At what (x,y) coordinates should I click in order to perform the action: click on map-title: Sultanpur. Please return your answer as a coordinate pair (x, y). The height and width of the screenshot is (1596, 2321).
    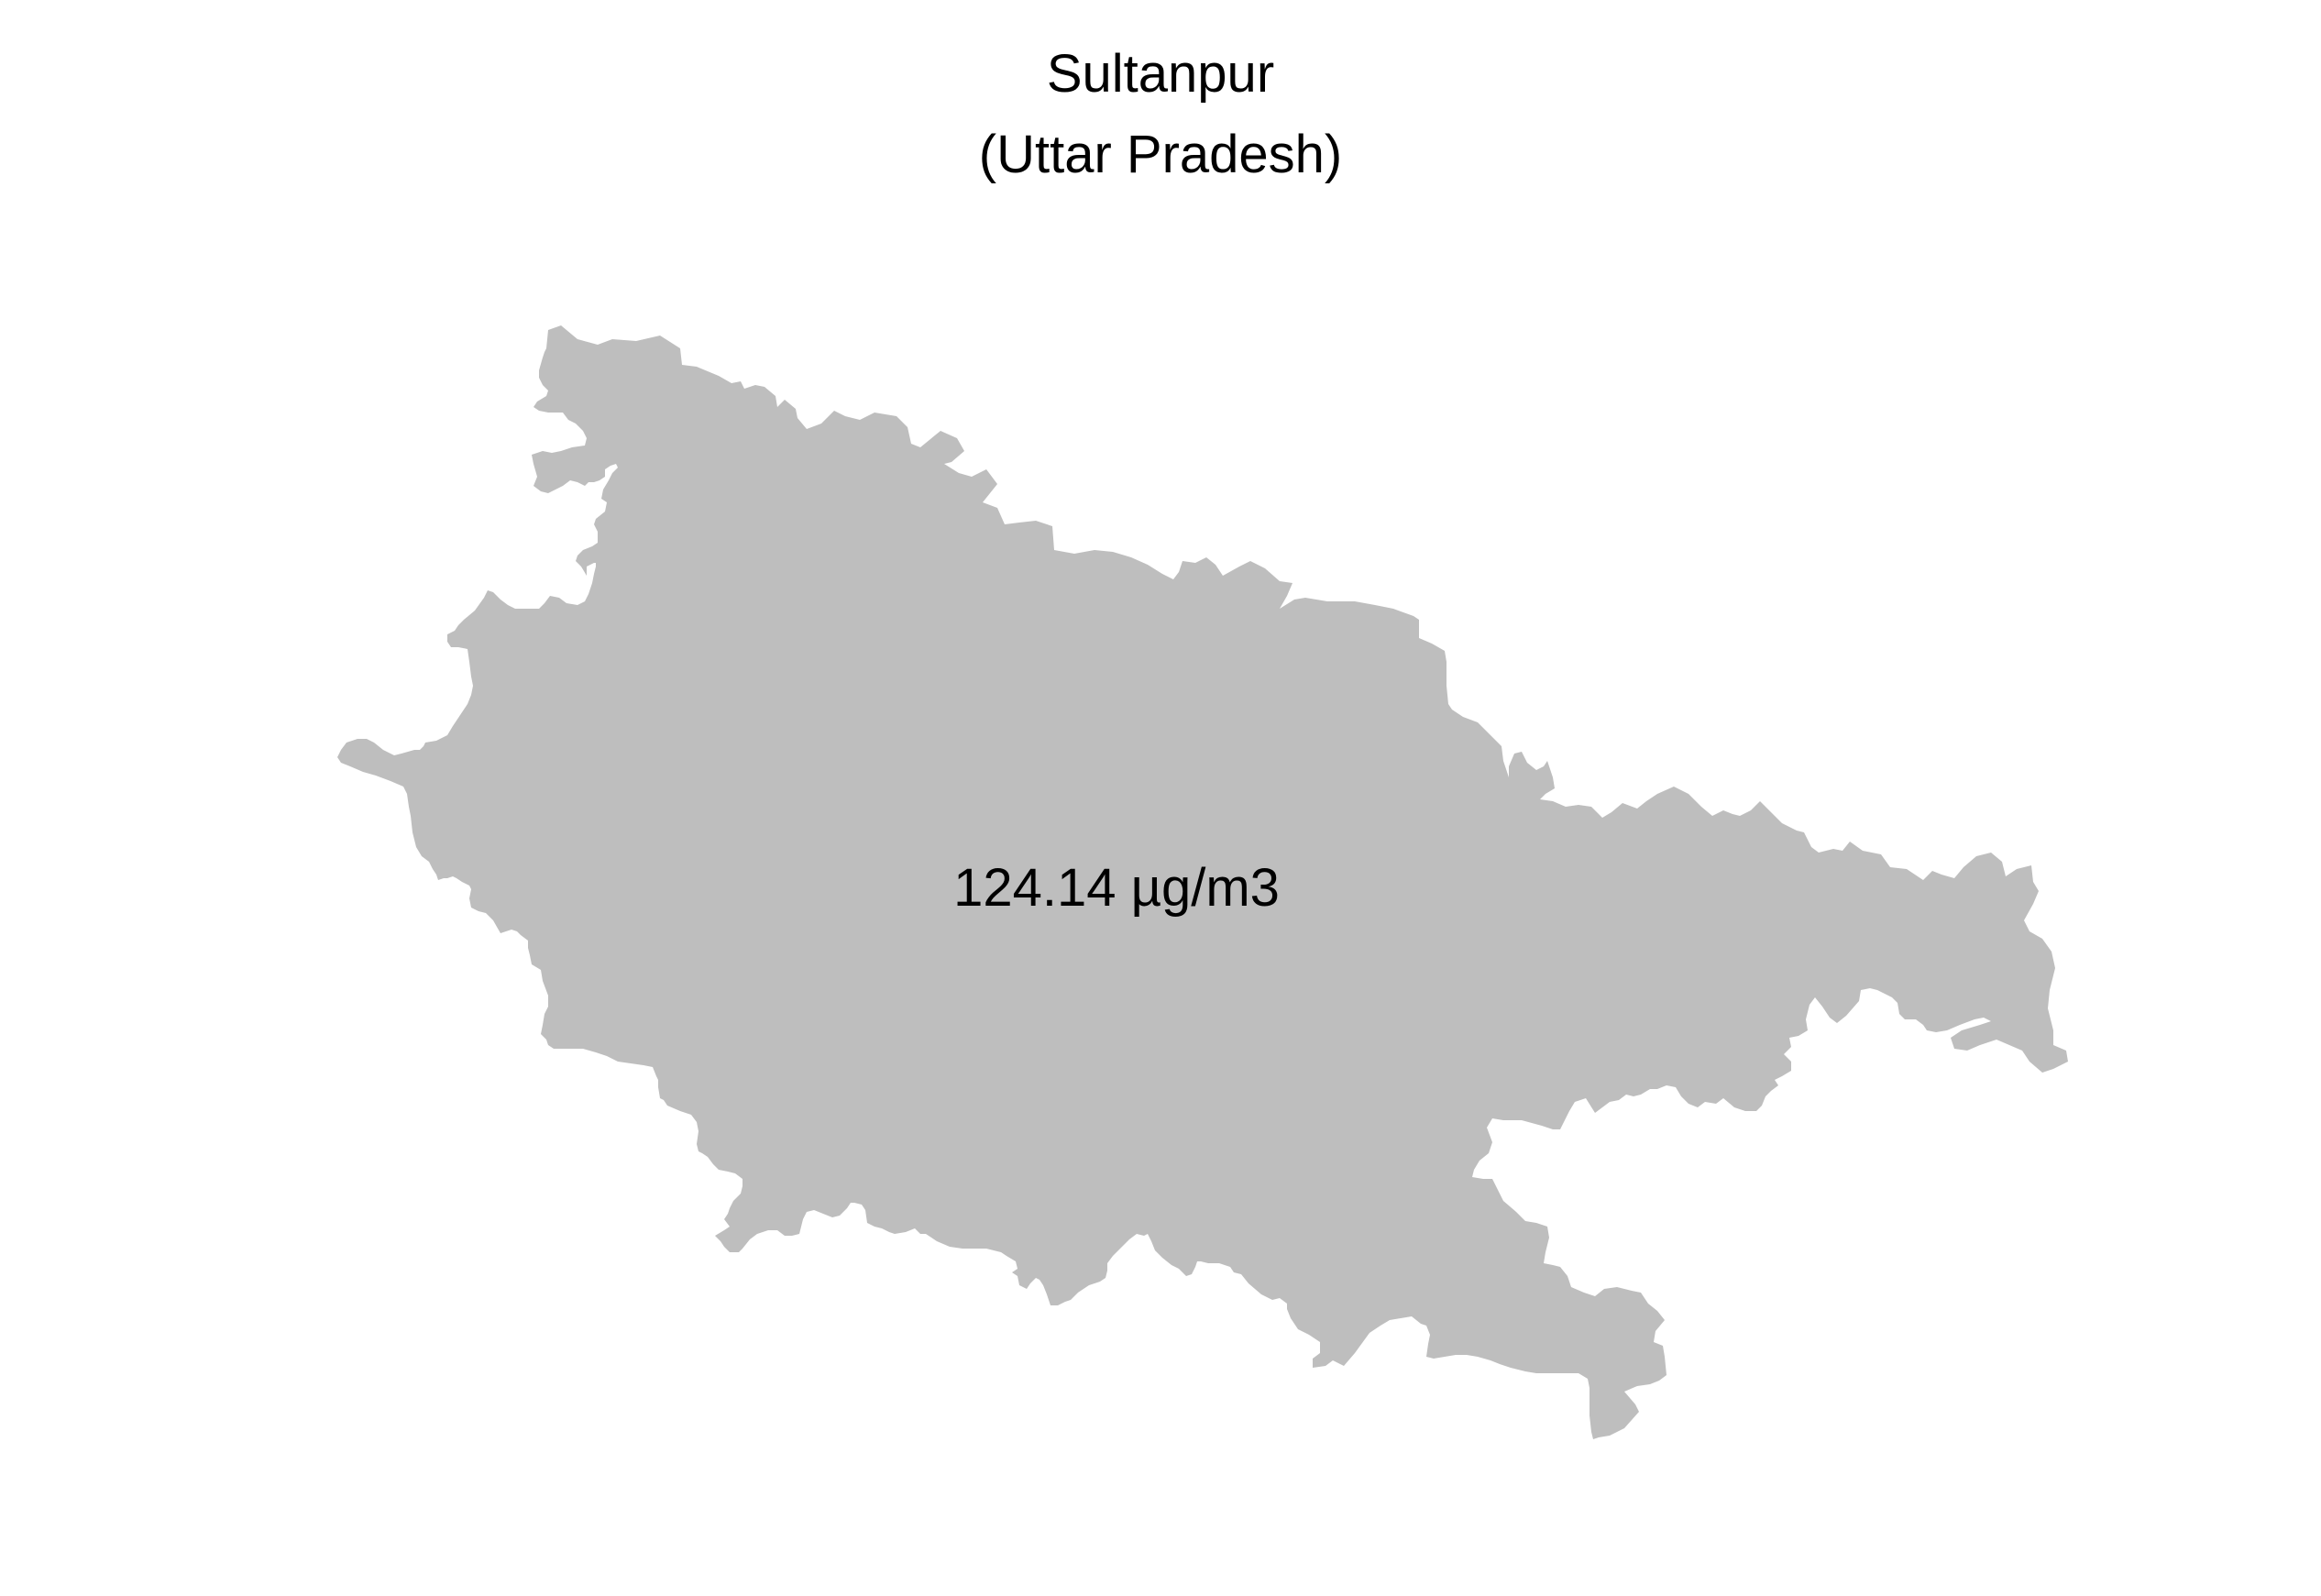
    Looking at the image, I should click on (1160, 74).